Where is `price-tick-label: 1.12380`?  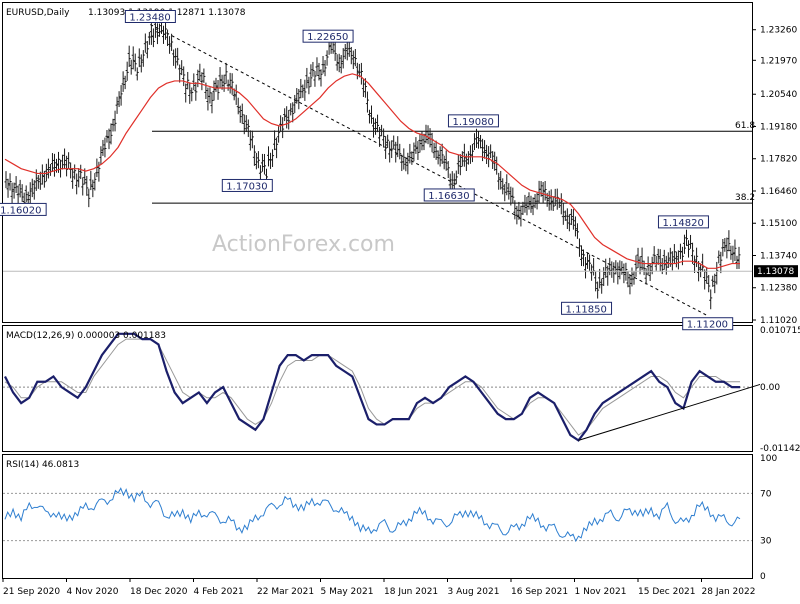 price-tick-label: 1.12380 is located at coordinates (778, 289).